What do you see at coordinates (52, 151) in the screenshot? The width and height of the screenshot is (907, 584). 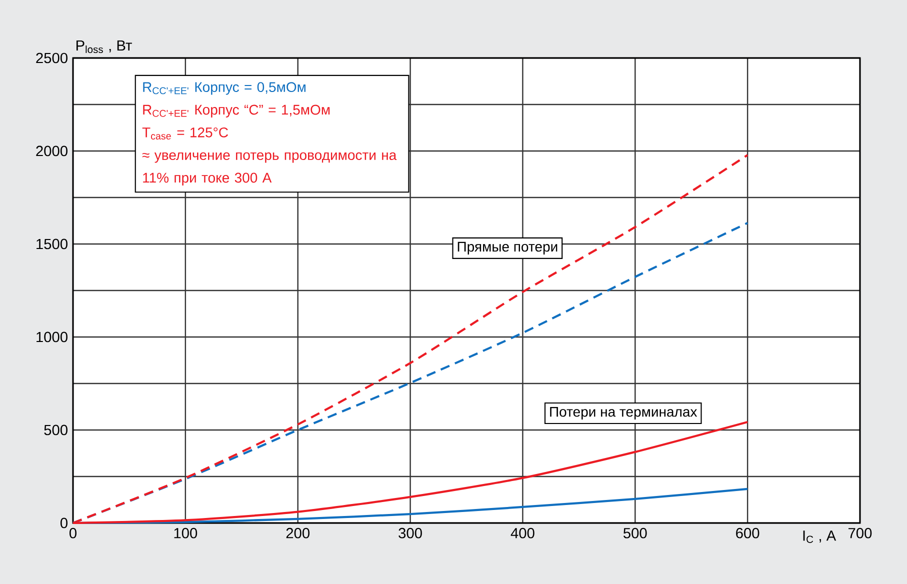 I see `y-tick-label: 2000` at bounding box center [52, 151].